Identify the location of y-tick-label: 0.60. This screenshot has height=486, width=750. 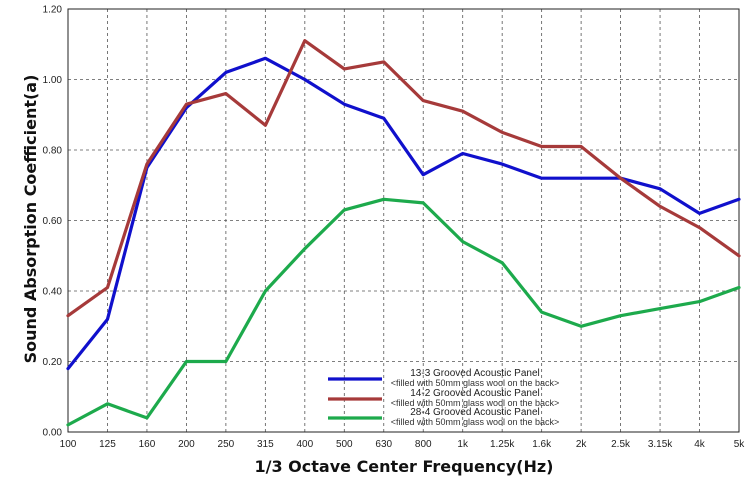
(53, 221).